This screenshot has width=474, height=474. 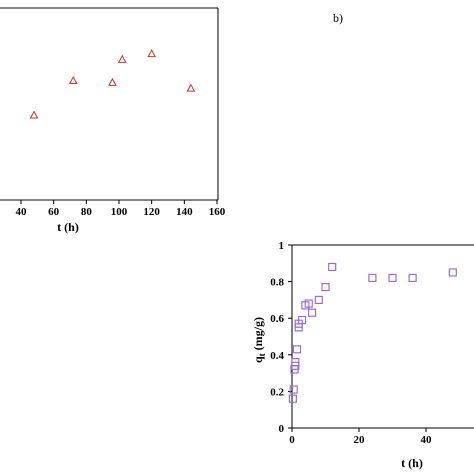 What do you see at coordinates (119, 212) in the screenshot?
I see `chart-a-x-tick-label: 100` at bounding box center [119, 212].